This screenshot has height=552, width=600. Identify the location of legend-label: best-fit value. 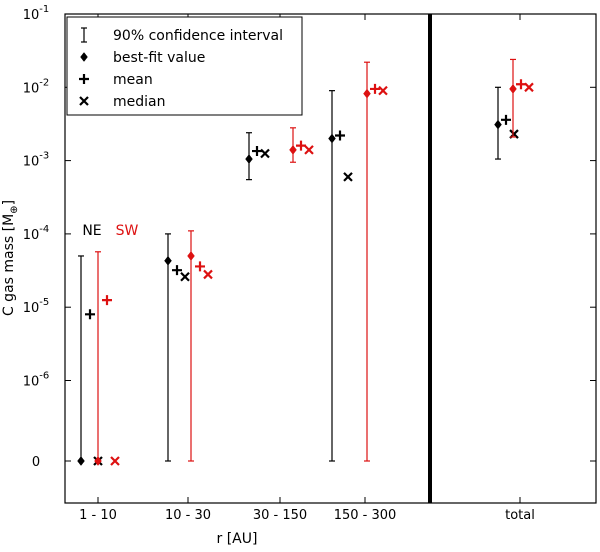
(159, 58).